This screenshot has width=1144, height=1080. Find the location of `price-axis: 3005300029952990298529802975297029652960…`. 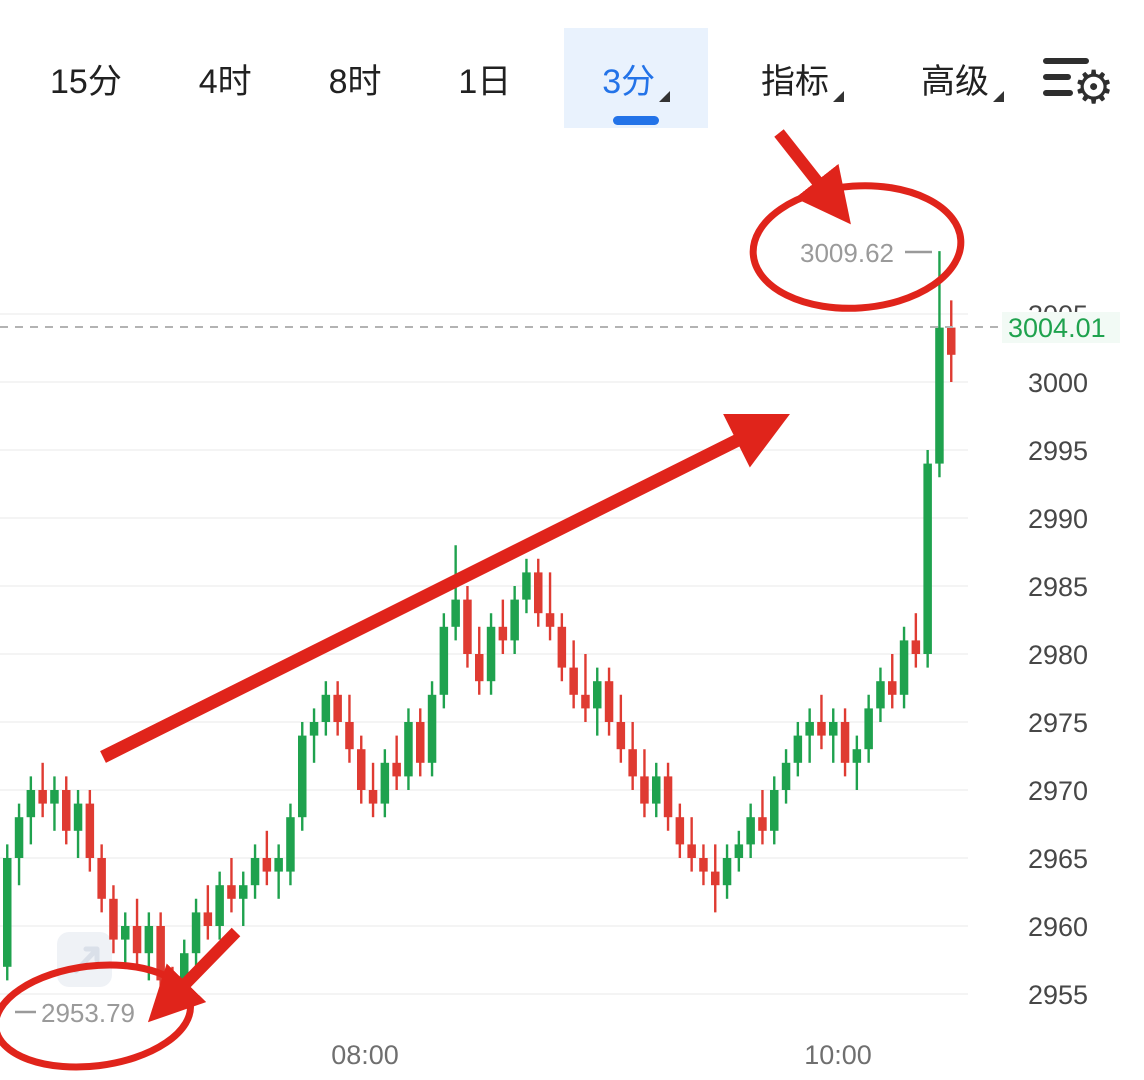

price-axis: 3005300029952990298529802975297029652960… is located at coordinates (1058, 655).